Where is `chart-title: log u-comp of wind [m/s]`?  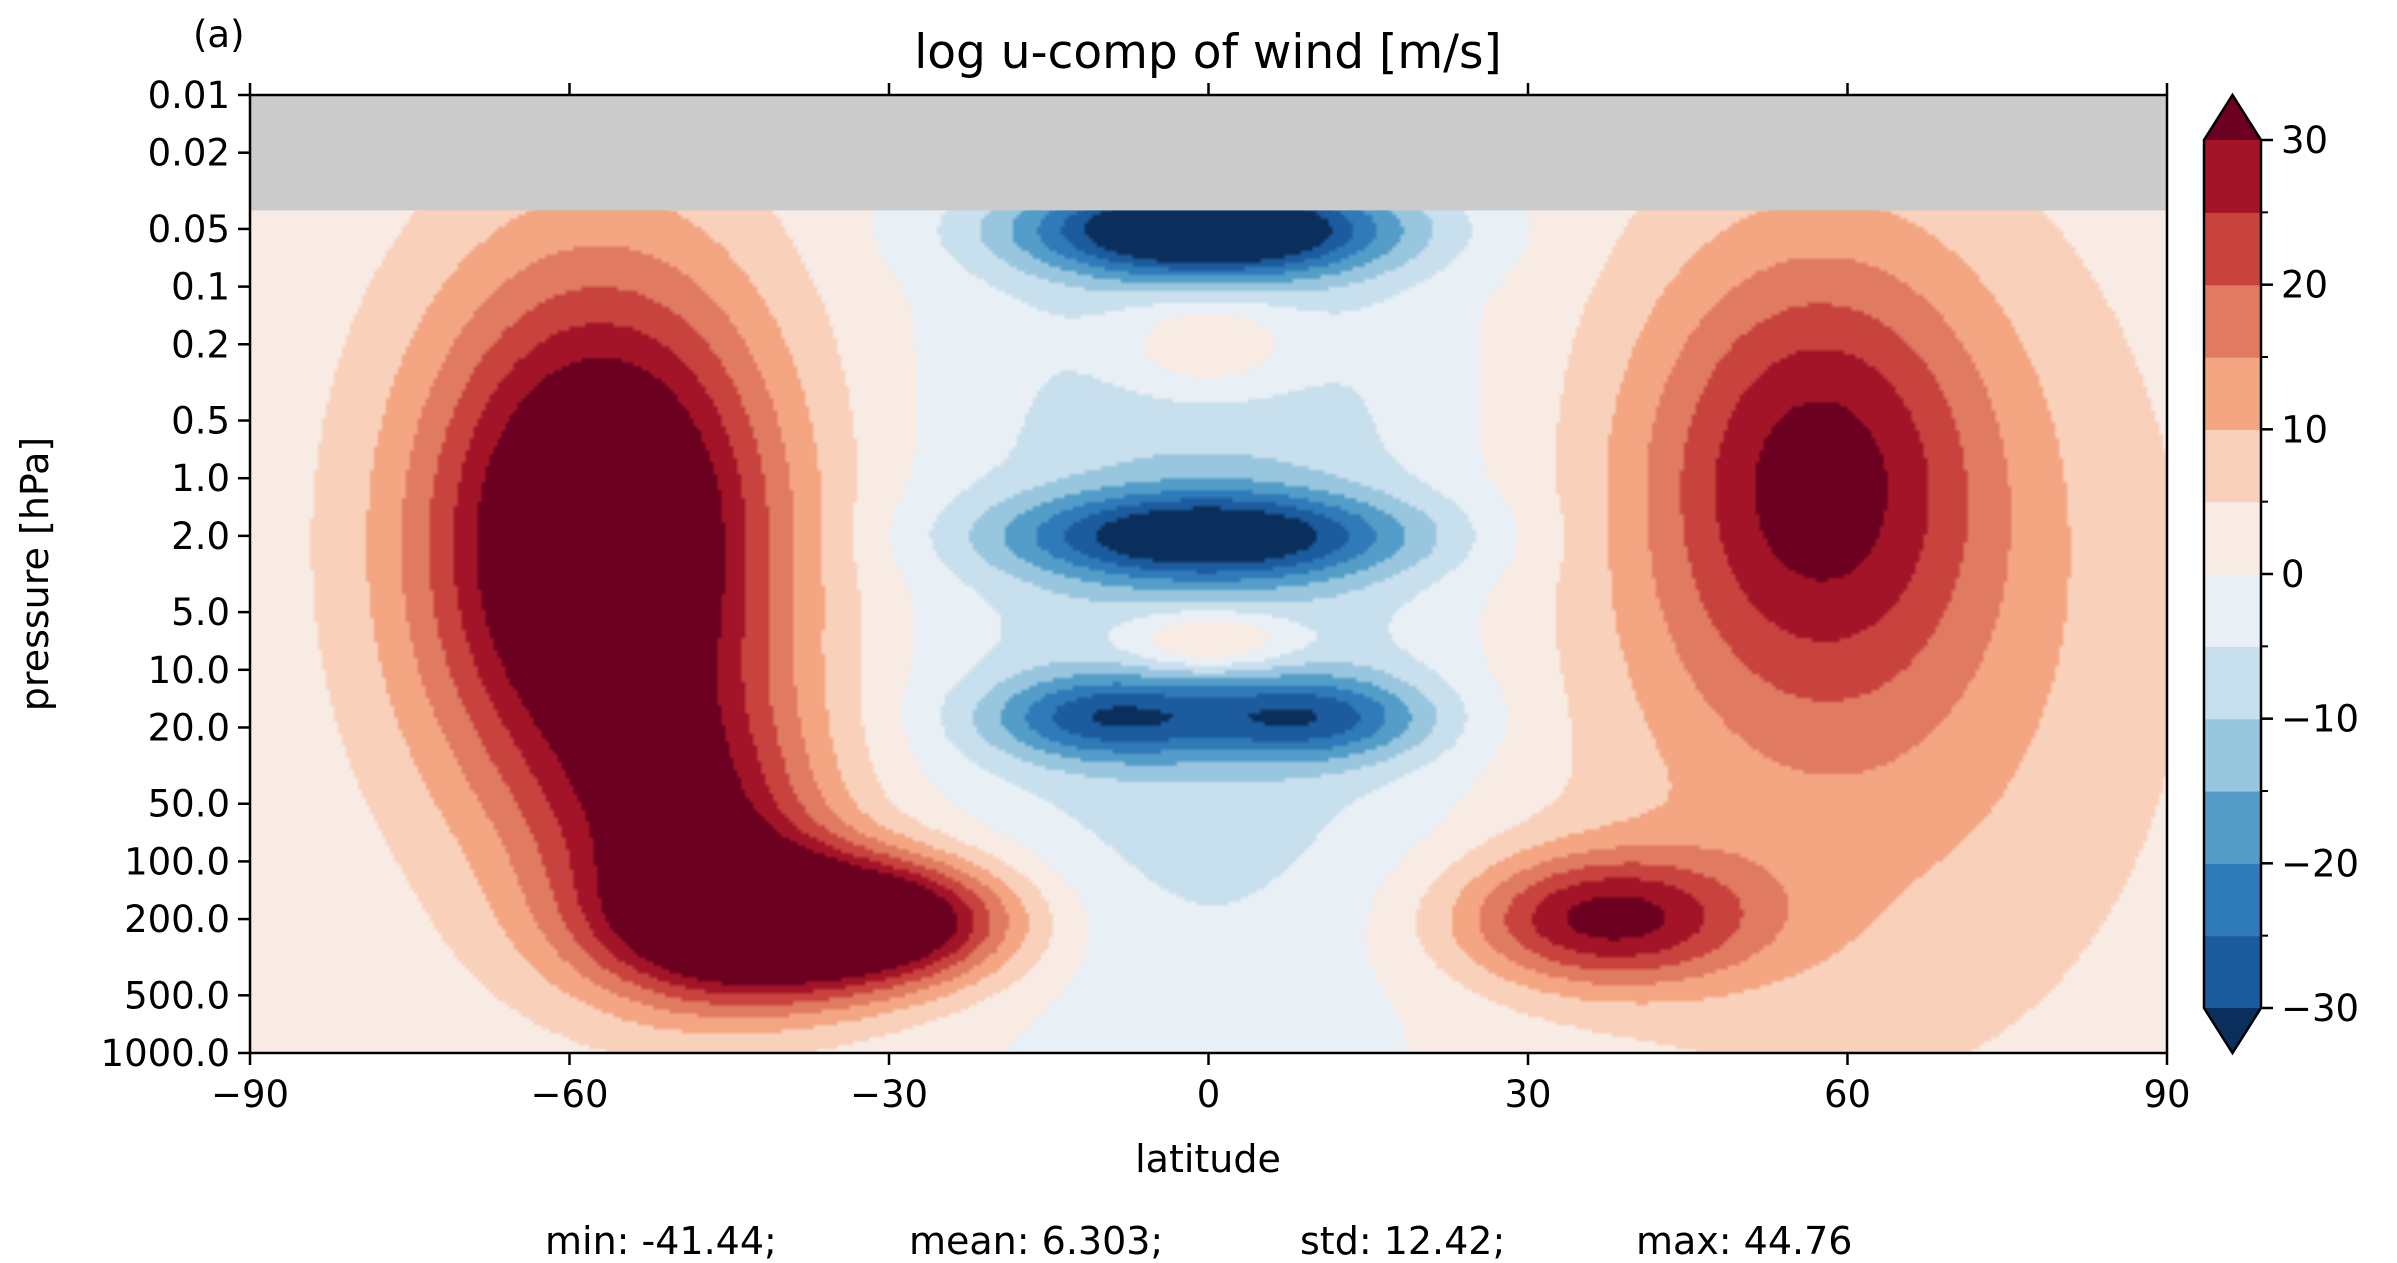
chart-title: log u-comp of wind [m/s] is located at coordinates (1208, 52).